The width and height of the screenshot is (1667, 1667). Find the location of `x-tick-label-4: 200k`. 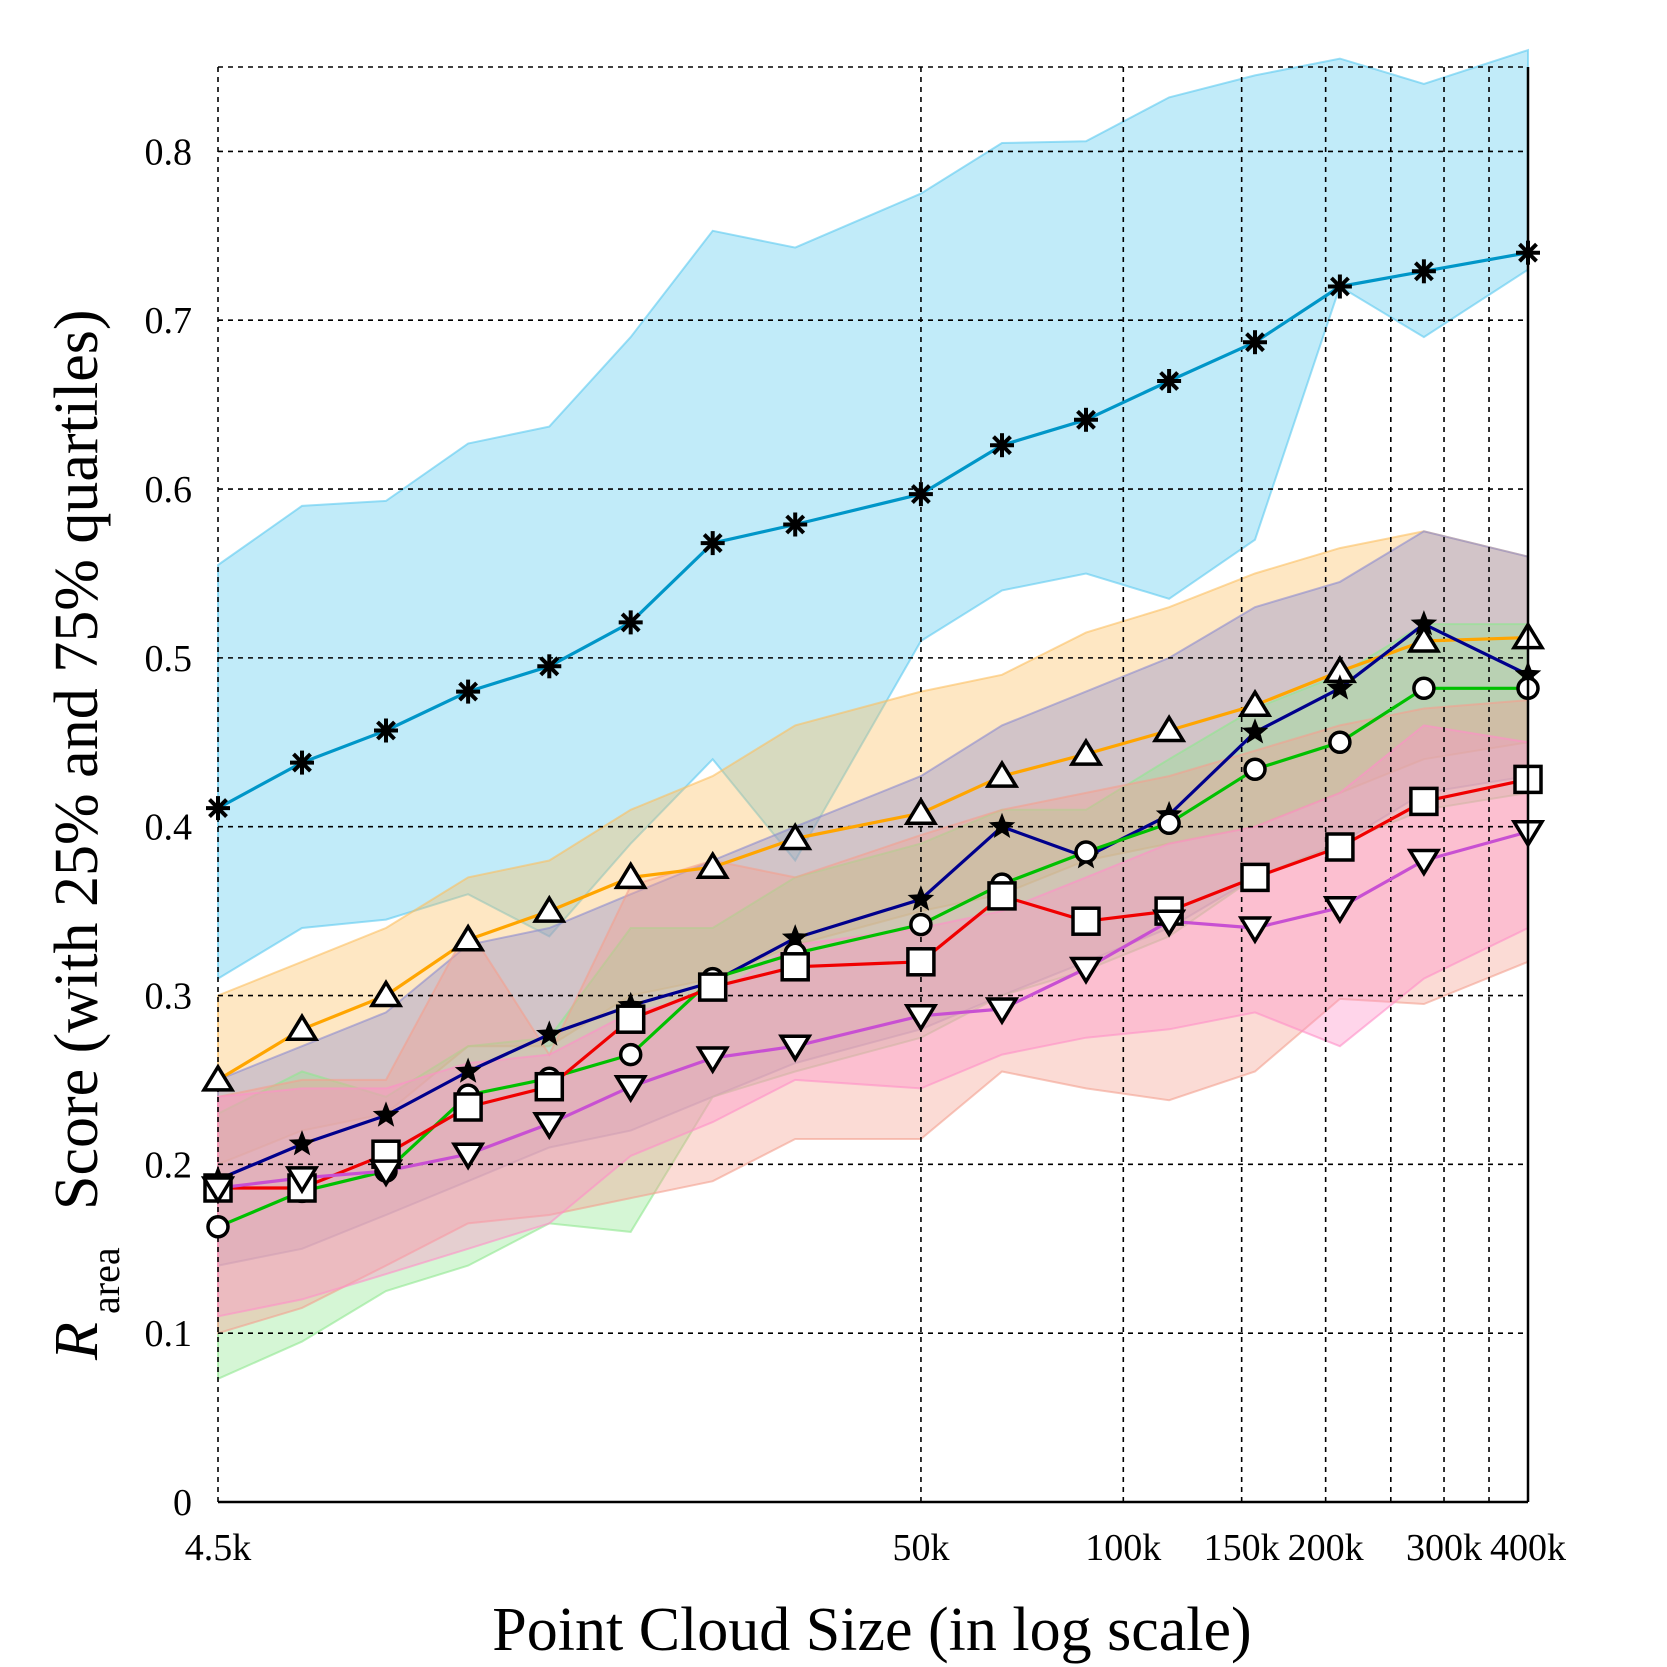

x-tick-label-4: 200k is located at coordinates (1326, 1548).